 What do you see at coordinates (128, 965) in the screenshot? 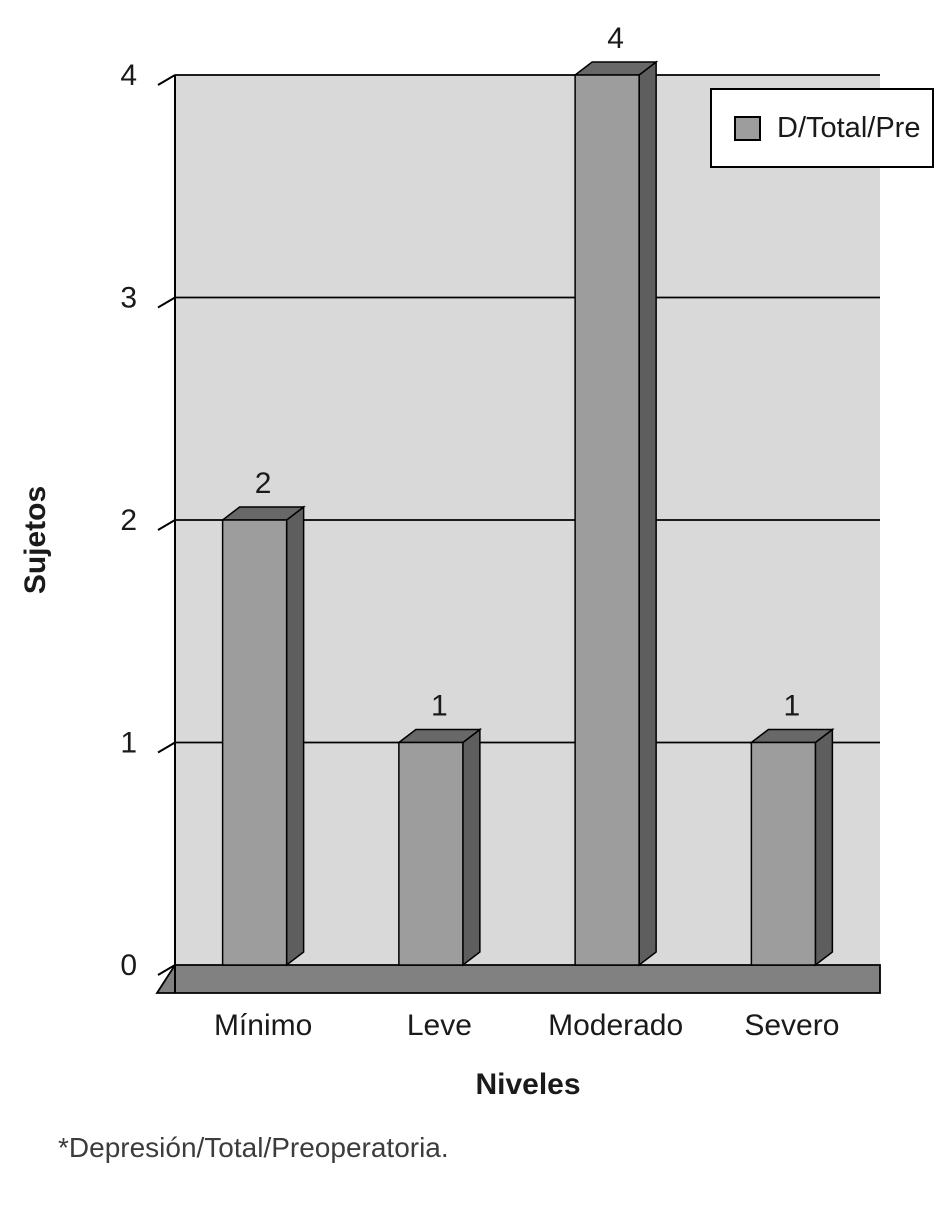
I see `y-tick-label: 0` at bounding box center [128, 965].